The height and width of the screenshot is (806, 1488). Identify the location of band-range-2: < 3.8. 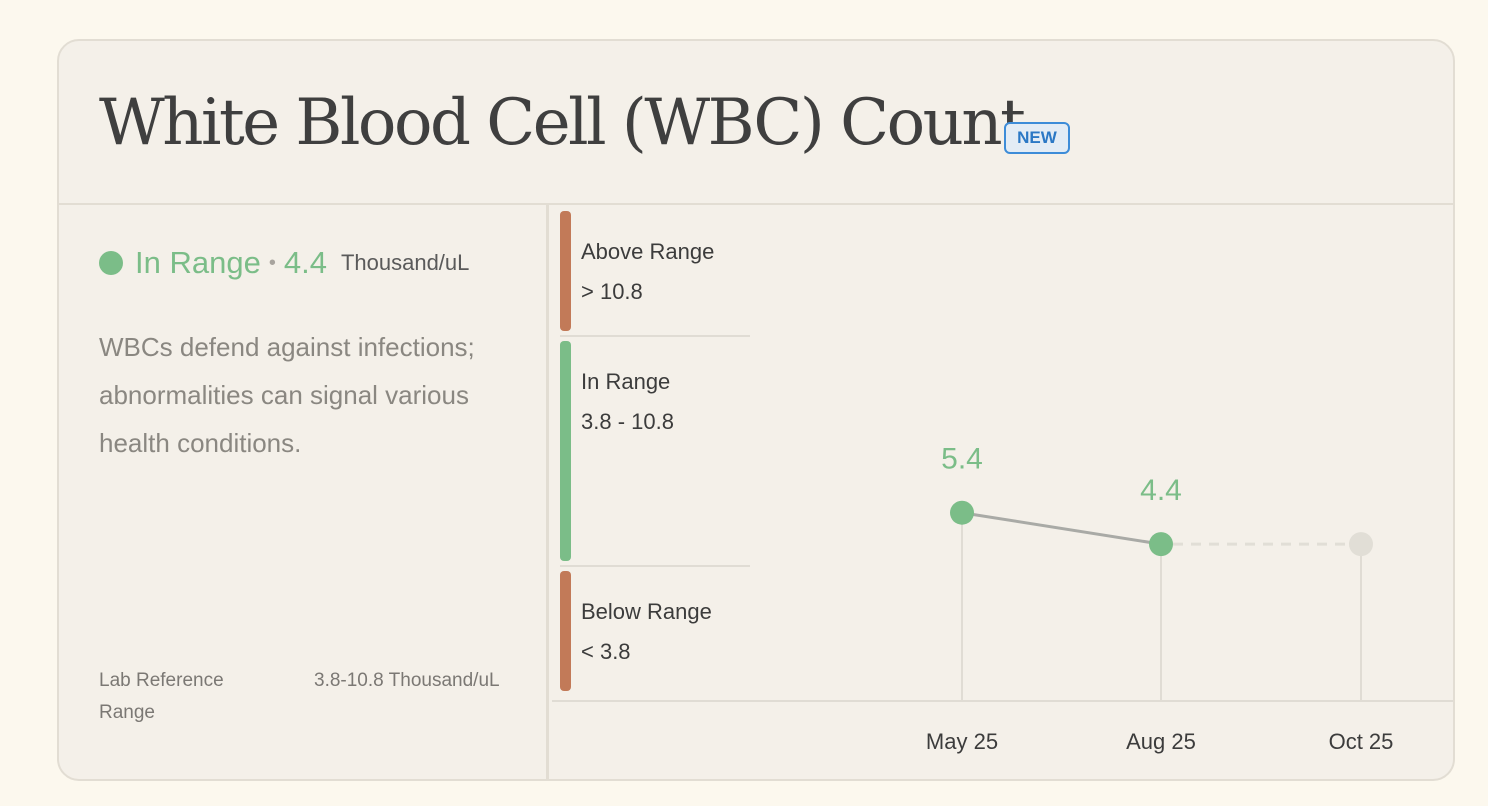
(606, 651).